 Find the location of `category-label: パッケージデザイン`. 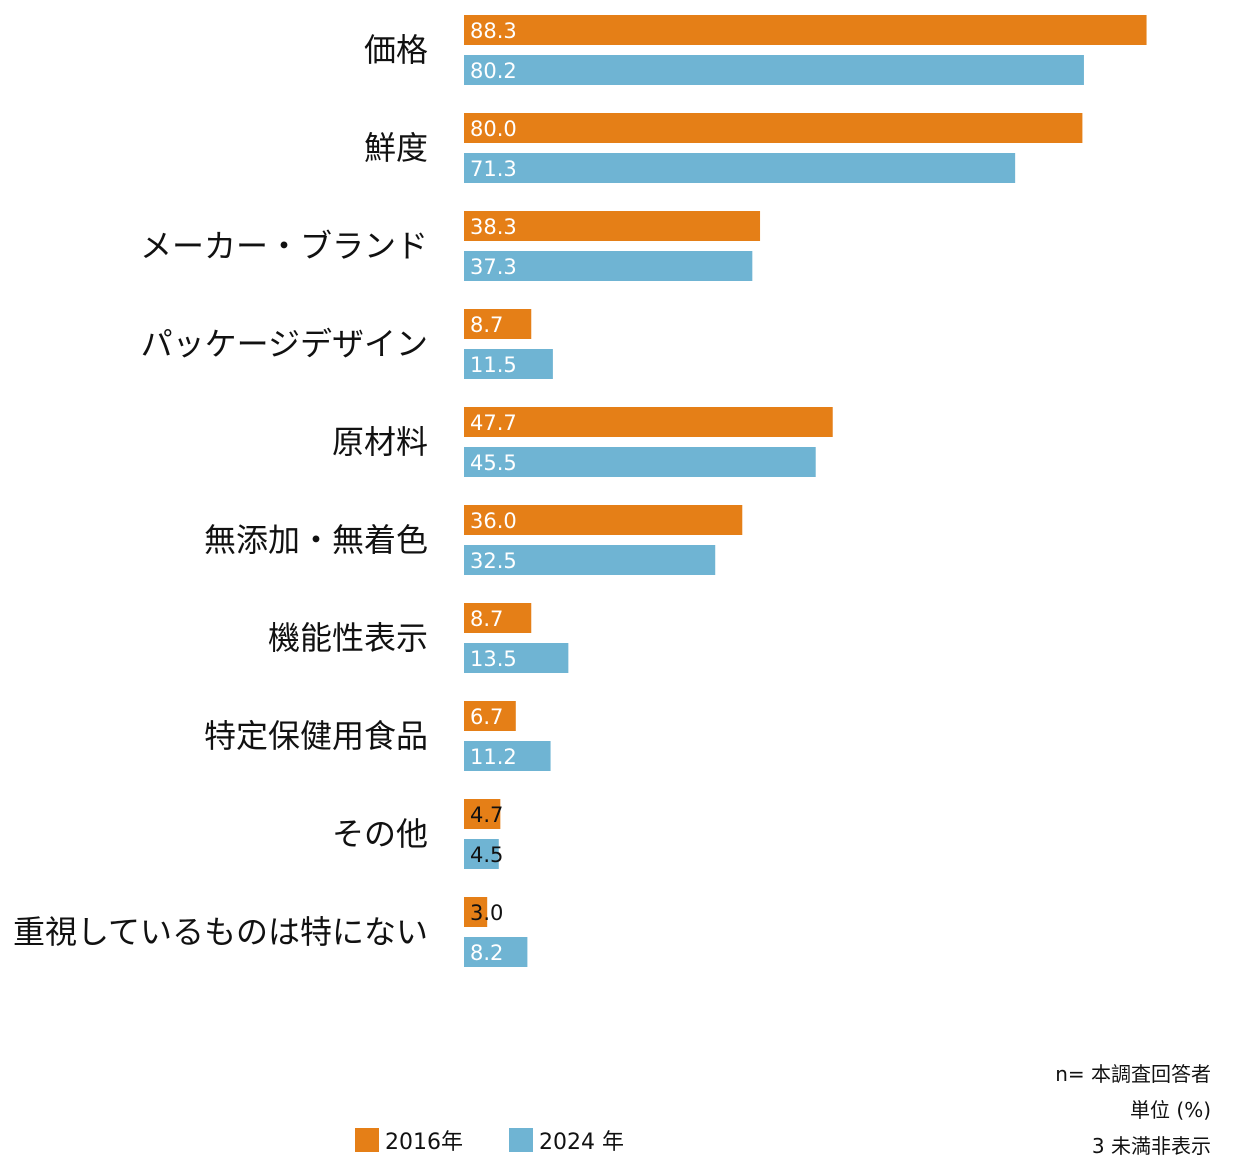

category-label: パッケージデザイン is located at coordinates (284, 344).